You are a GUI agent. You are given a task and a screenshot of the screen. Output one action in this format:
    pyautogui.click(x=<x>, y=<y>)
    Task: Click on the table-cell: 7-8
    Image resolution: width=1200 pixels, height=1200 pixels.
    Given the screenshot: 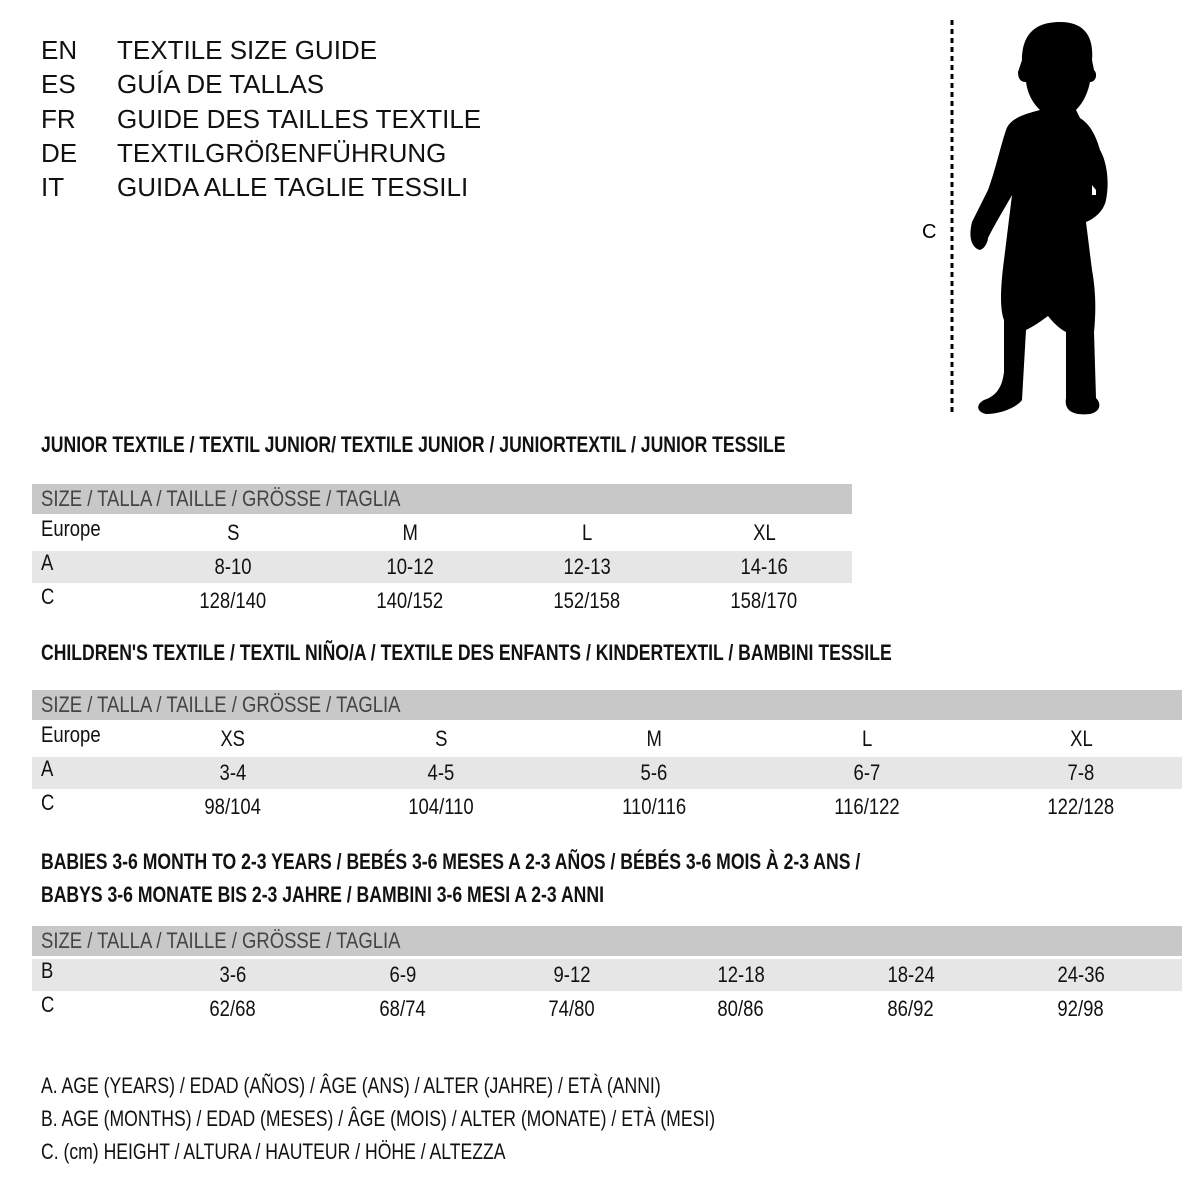 What is the action you would take?
    pyautogui.click(x=1081, y=773)
    